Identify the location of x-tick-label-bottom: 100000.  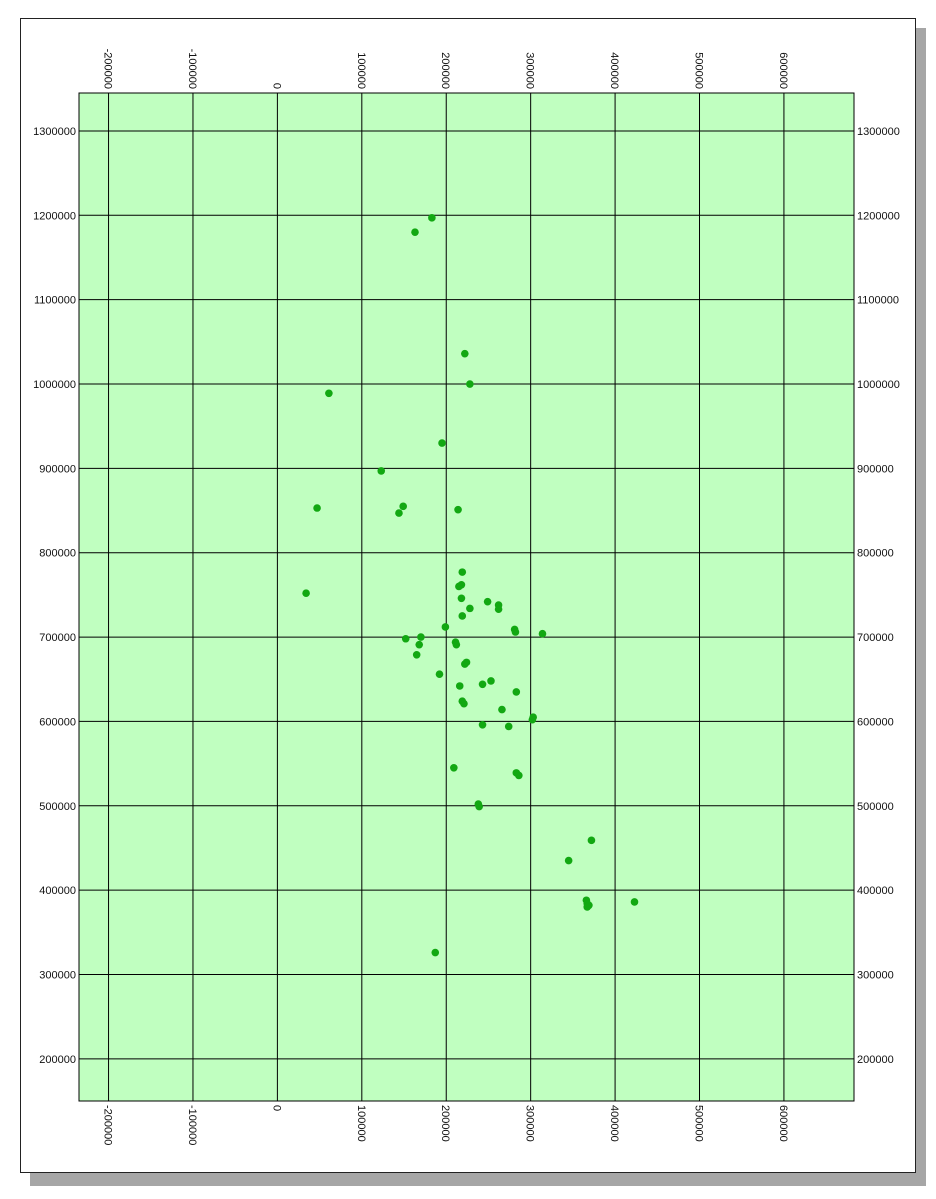
(361, 1123).